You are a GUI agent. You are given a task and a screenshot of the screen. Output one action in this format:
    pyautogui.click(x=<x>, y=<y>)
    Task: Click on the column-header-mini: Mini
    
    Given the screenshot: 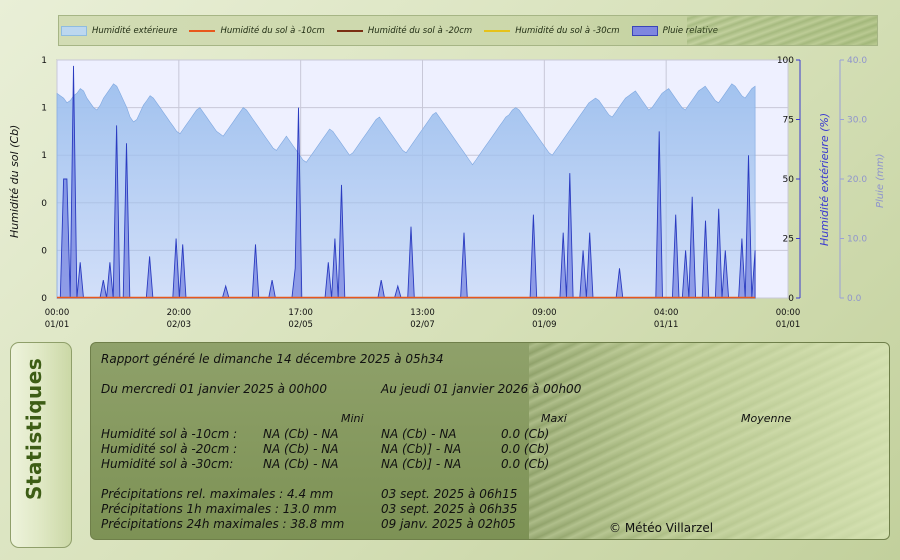 What is the action you would take?
    pyautogui.click(x=352, y=418)
    